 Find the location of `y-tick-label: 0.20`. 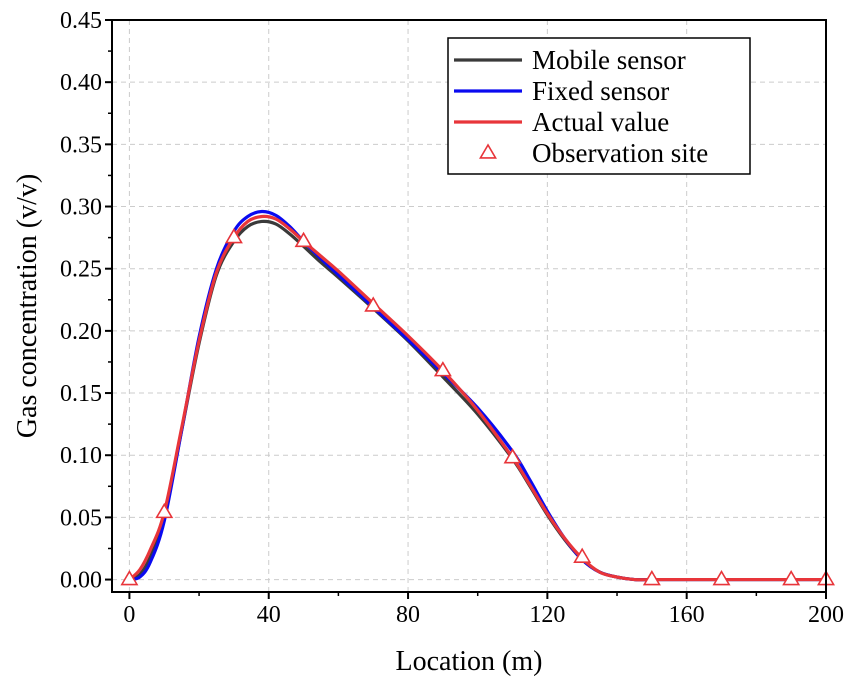

y-tick-label: 0.20 is located at coordinates (81, 332).